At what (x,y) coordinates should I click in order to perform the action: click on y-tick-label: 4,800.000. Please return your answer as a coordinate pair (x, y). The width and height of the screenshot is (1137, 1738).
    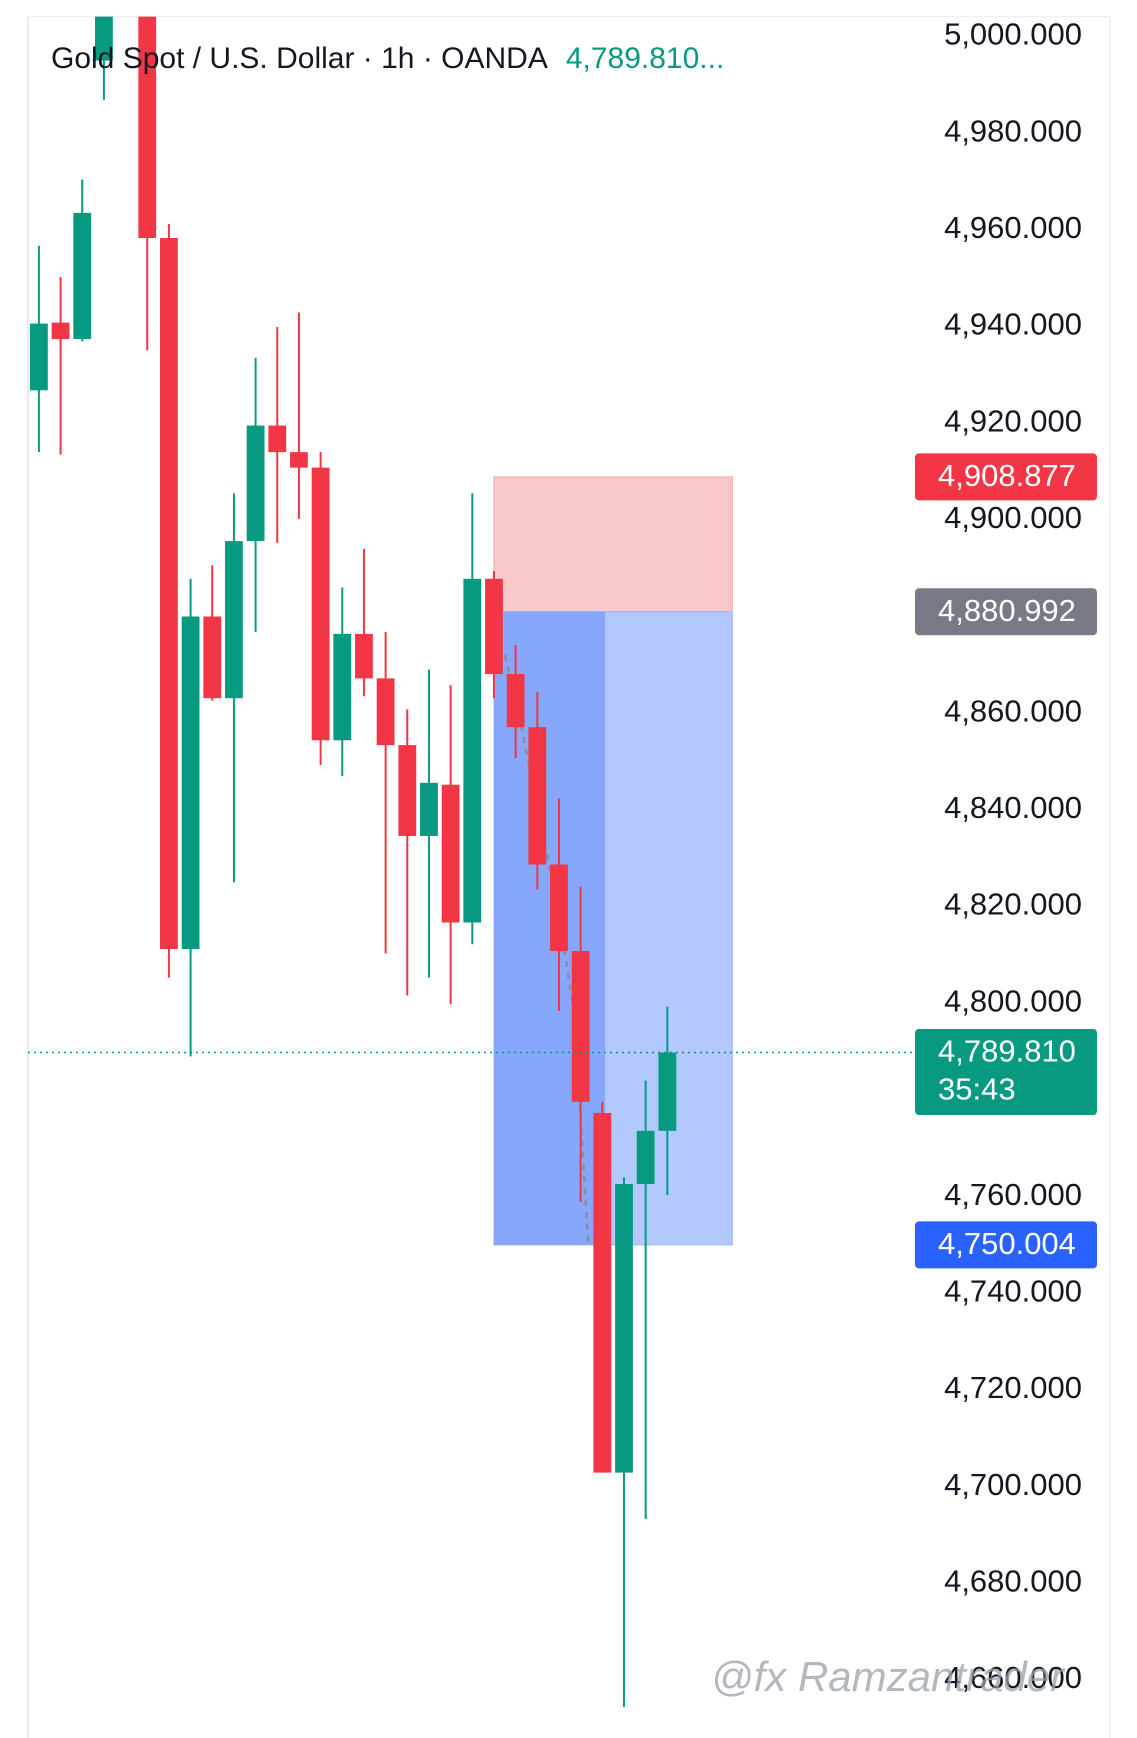
    Looking at the image, I should click on (1013, 1000).